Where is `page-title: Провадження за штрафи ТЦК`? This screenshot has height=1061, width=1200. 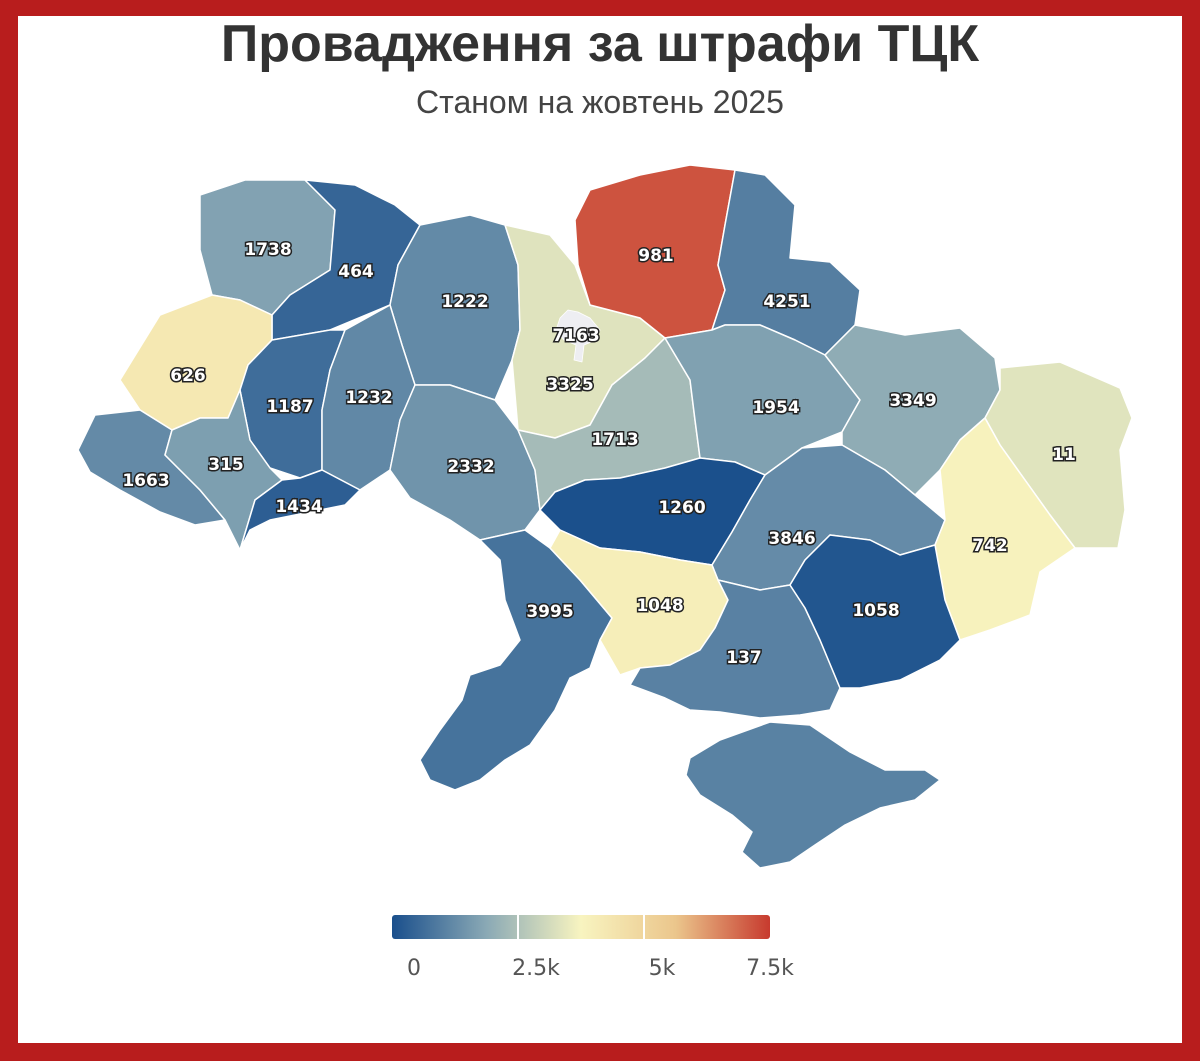 page-title: Провадження за штрафи ТЦК is located at coordinates (600, 44).